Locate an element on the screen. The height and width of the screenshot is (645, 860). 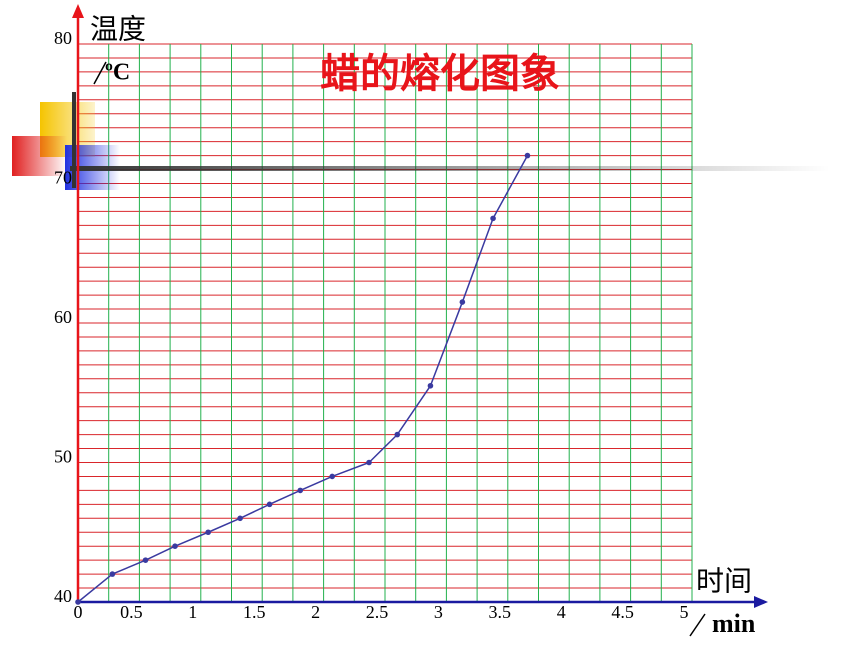
y-tick-label: 80 is located at coordinates (63, 38).